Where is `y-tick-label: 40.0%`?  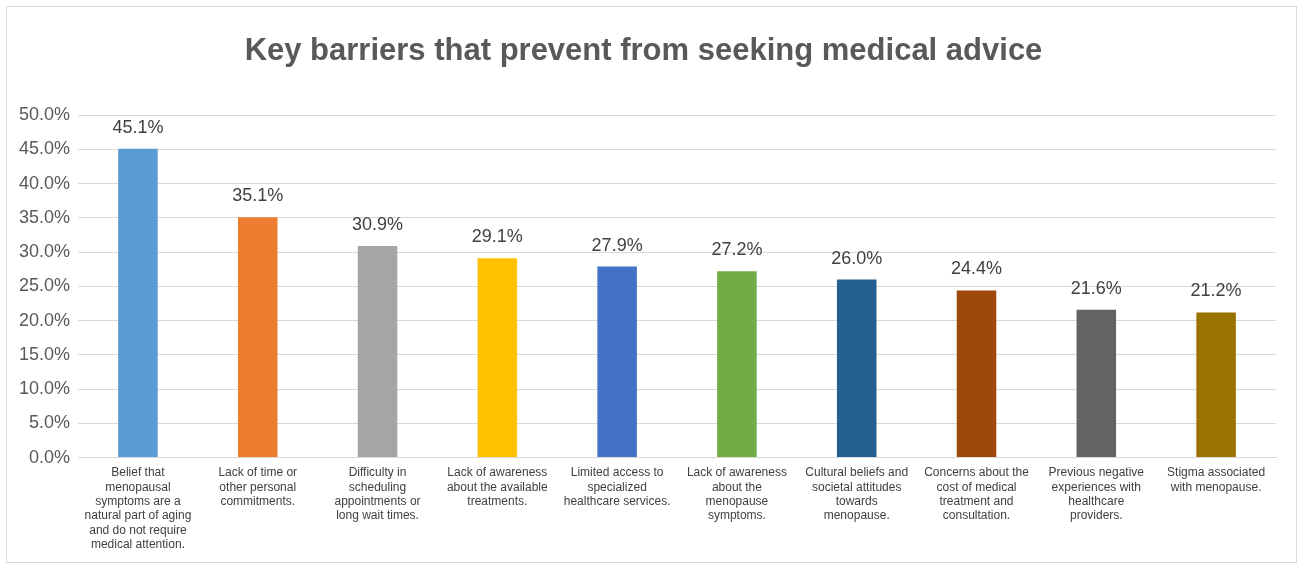
y-tick-label: 40.0% is located at coordinates (44, 182).